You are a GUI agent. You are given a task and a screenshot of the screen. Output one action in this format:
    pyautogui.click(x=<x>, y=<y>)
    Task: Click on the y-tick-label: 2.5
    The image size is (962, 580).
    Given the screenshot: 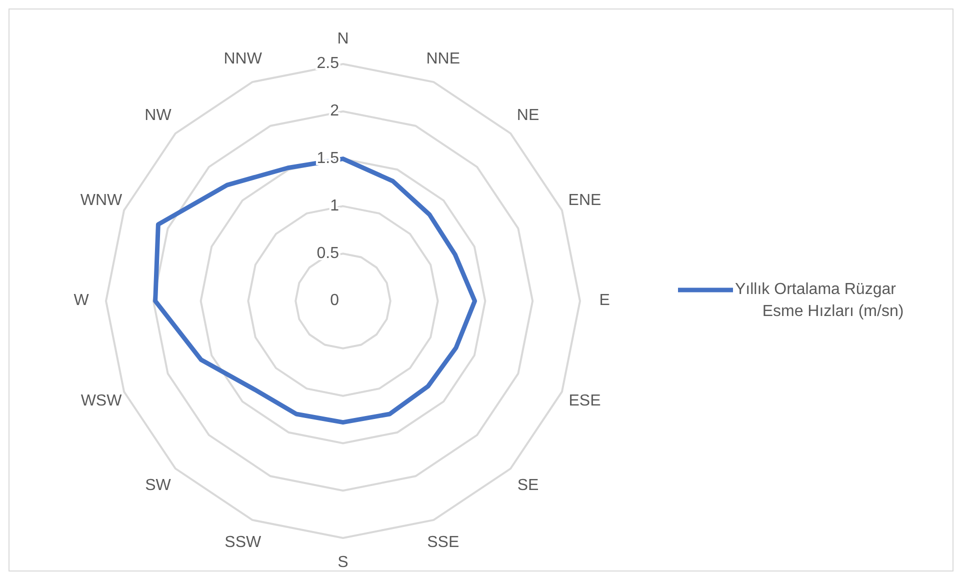 What is the action you would take?
    pyautogui.click(x=328, y=63)
    